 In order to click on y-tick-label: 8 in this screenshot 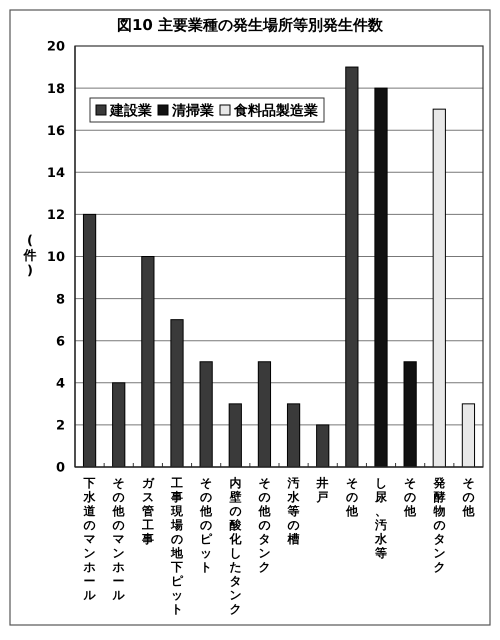, I will do `click(60, 300)`.